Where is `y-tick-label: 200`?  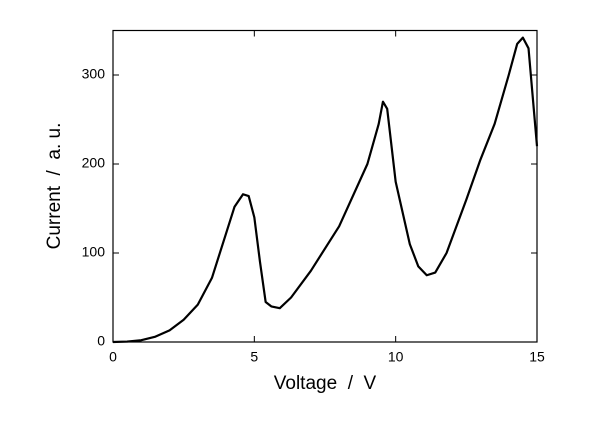 y-tick-label: 200 is located at coordinates (94, 163).